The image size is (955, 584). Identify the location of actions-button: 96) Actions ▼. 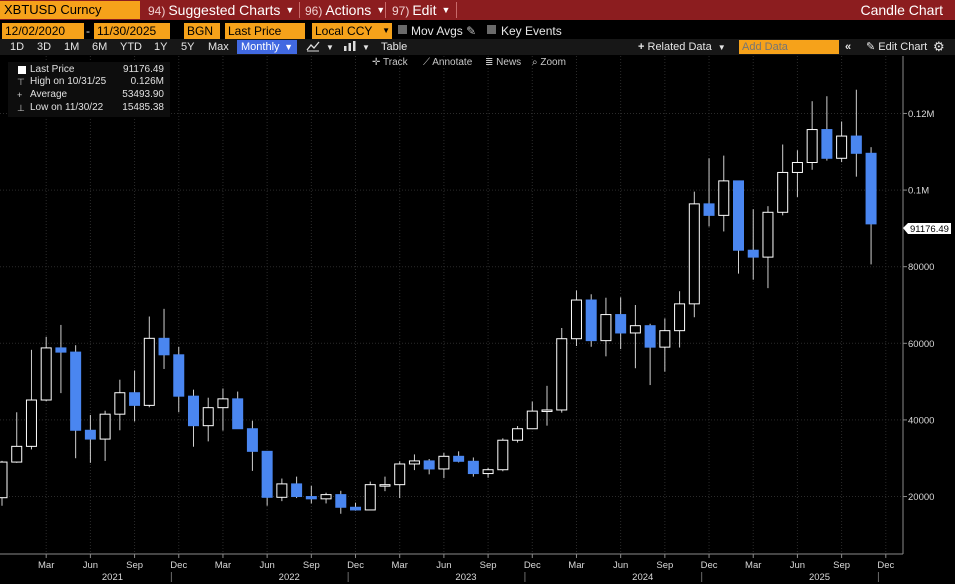
(345, 10).